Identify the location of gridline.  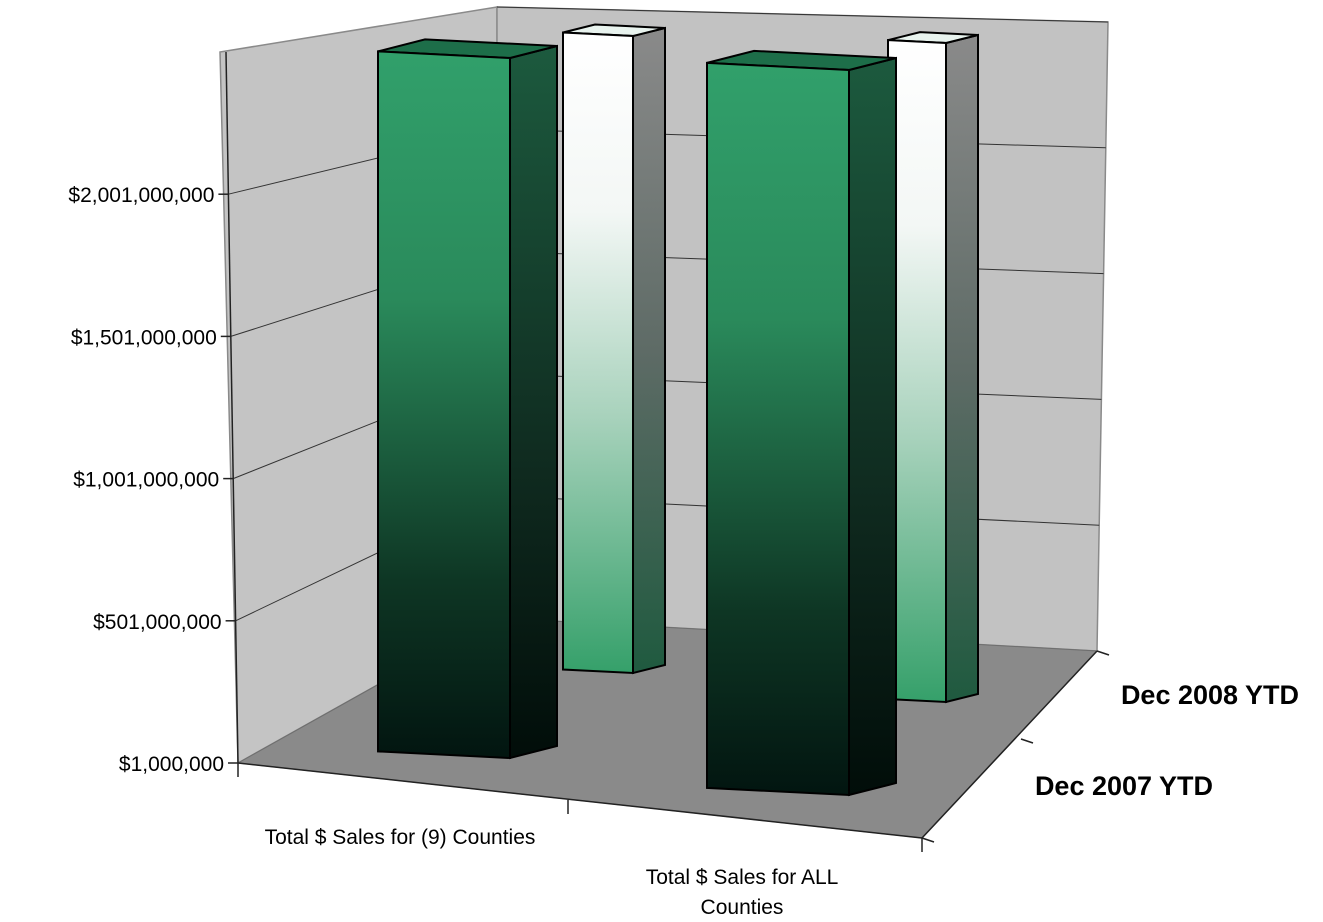
(802, 14).